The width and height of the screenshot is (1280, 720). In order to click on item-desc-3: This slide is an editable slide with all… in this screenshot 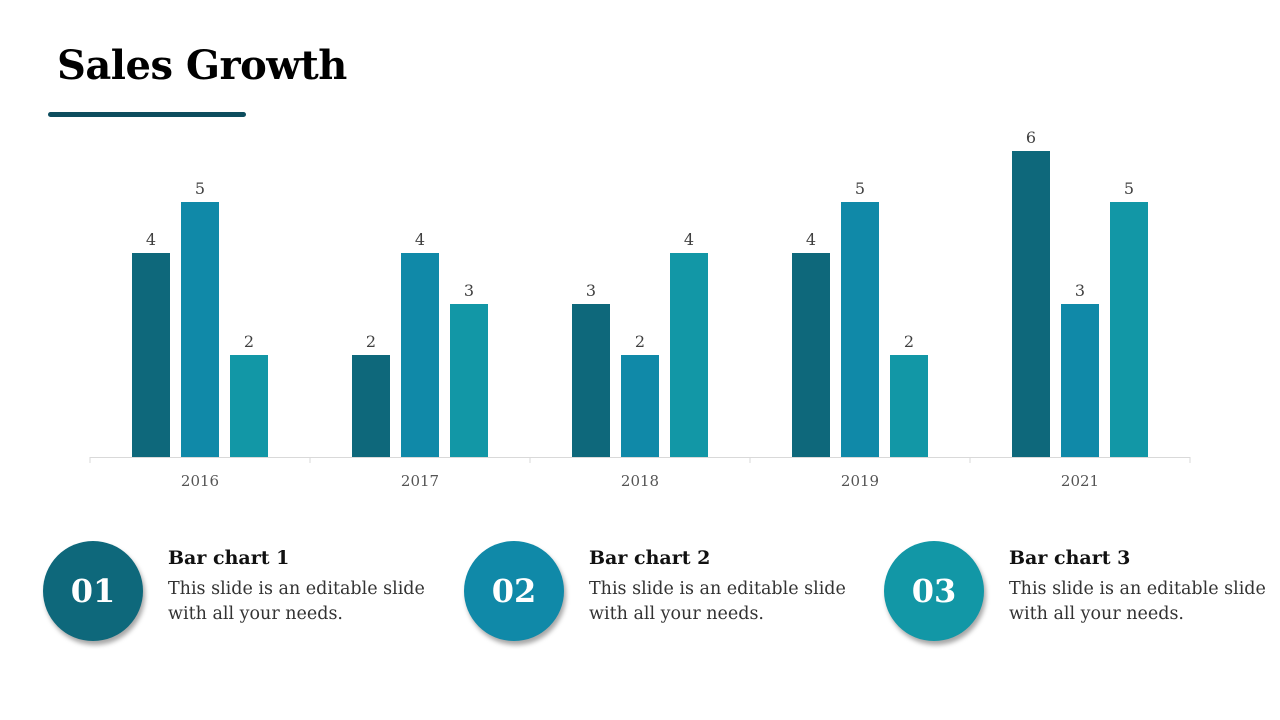, I will do `click(1137, 601)`.